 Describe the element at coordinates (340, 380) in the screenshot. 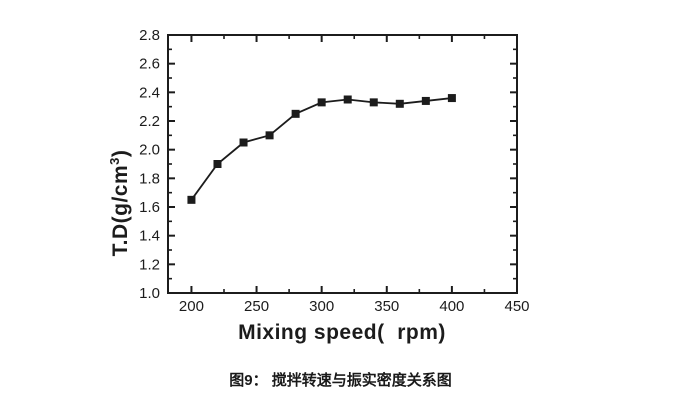

I see `figure-caption: 图9： 搅拌转速与振实密度关系图` at that location.